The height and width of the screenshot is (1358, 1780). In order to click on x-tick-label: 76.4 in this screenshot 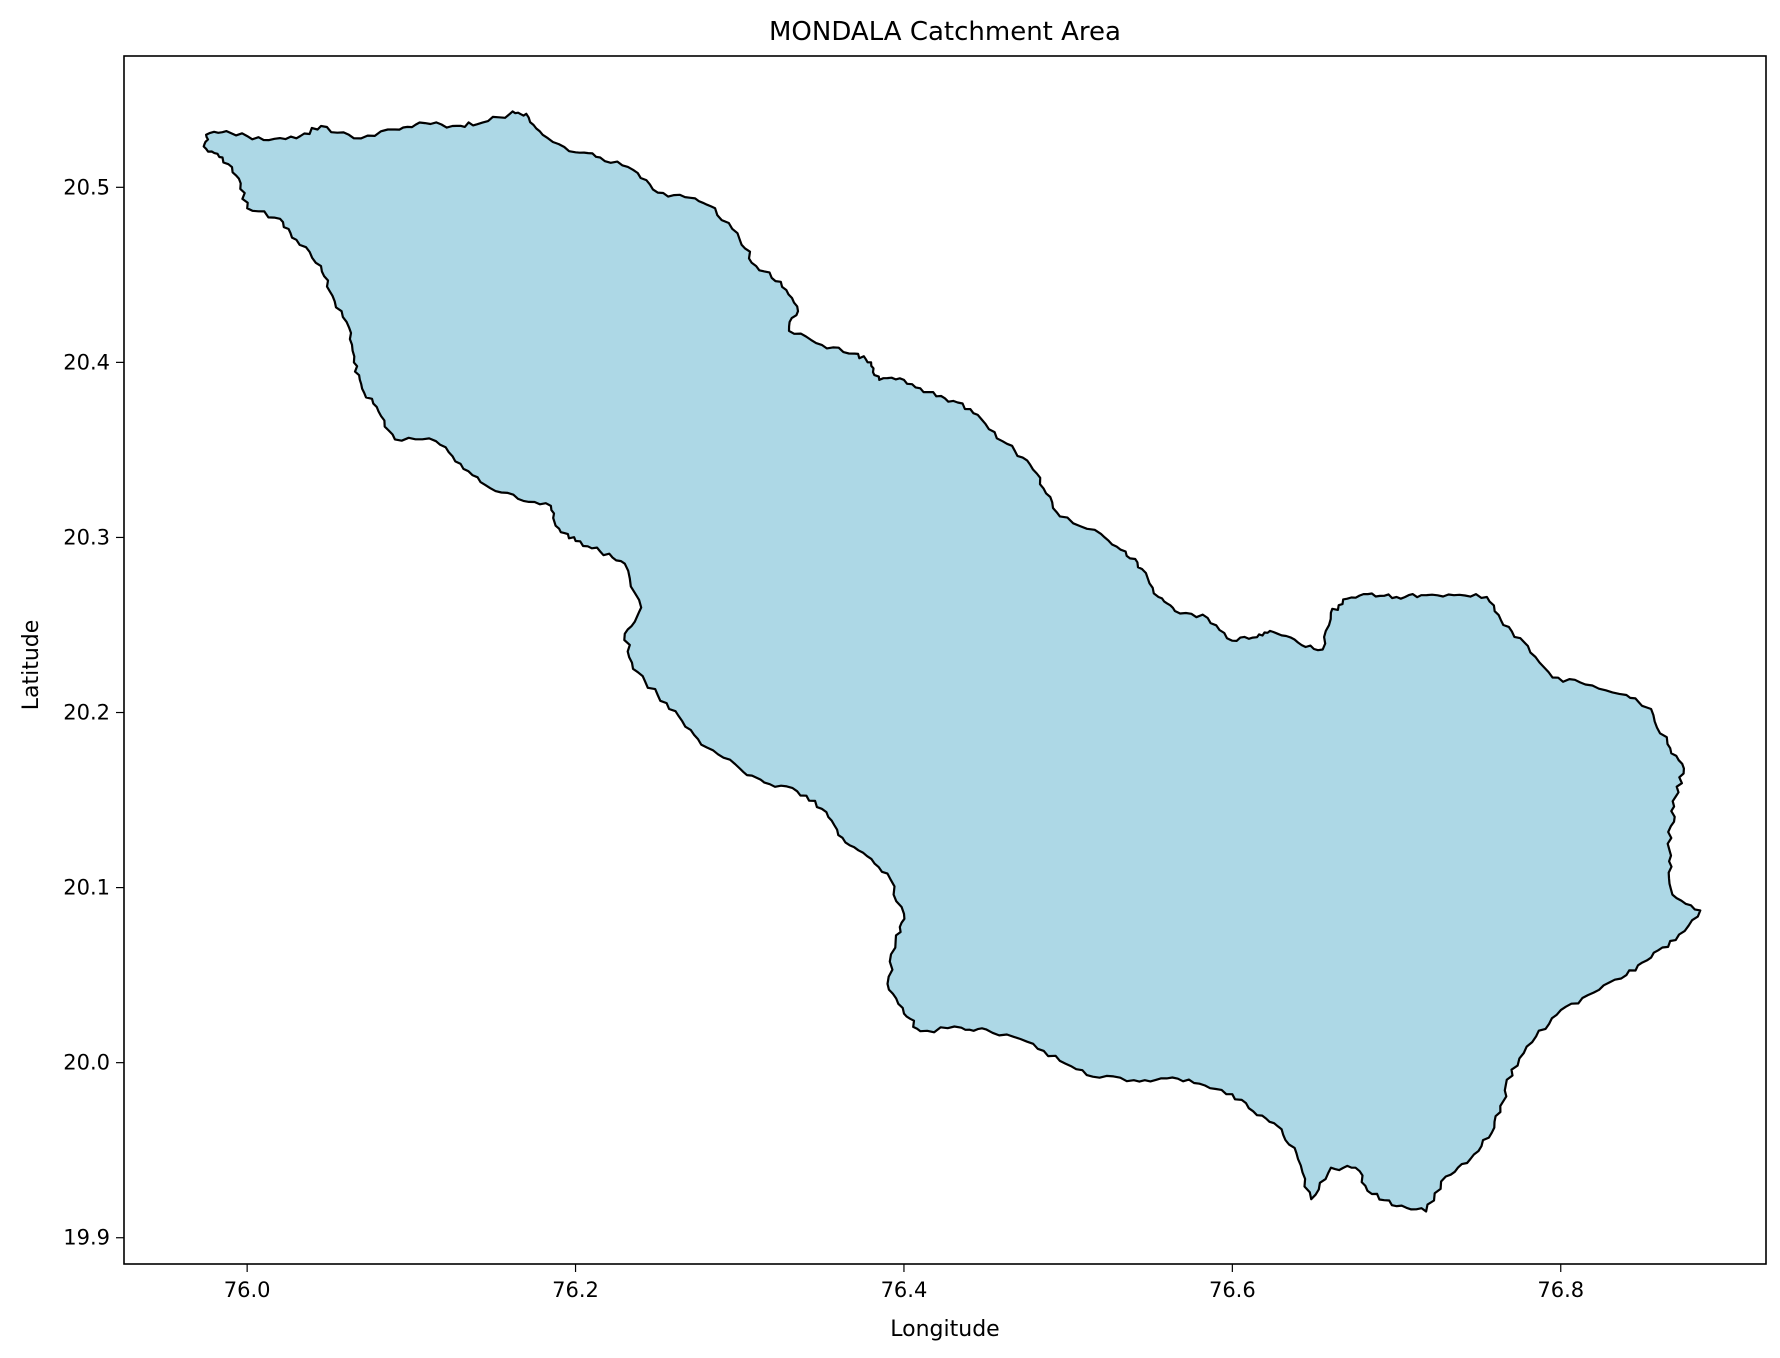, I will do `click(904, 1290)`.